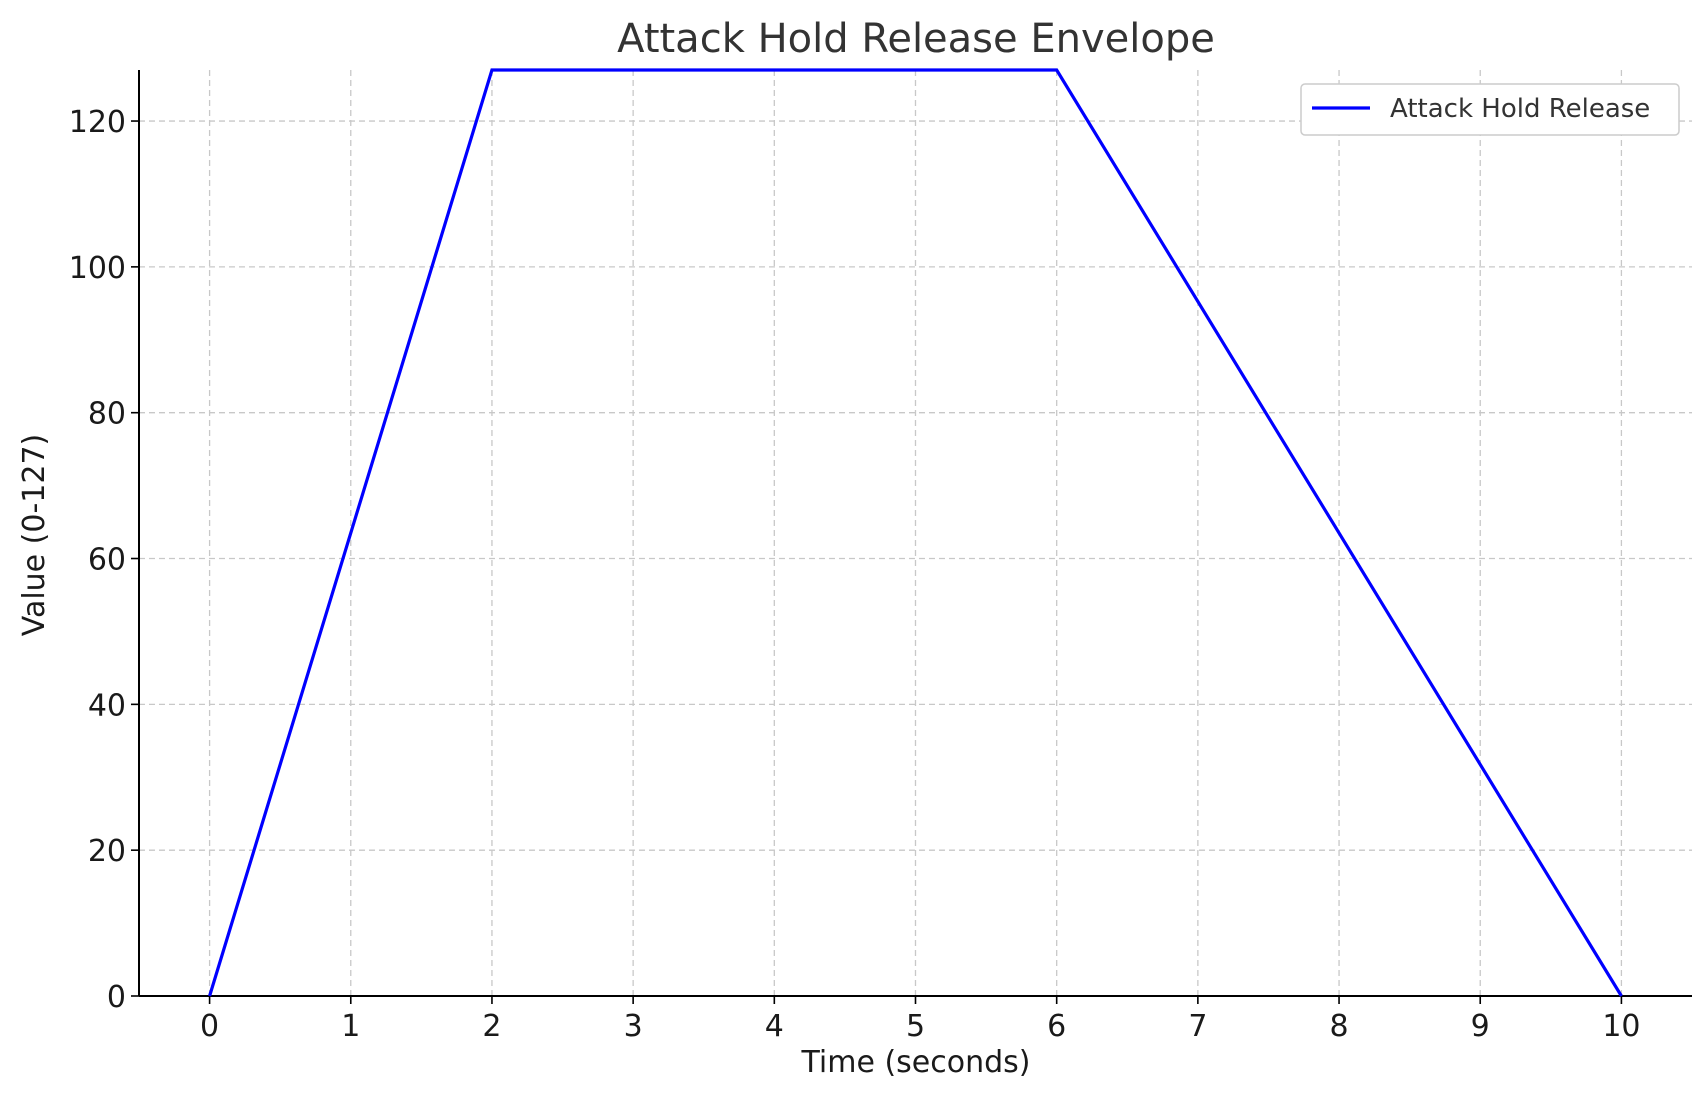 This screenshot has height=1101, width=1707. I want to click on x-tick-label: 10, so click(1621, 1026).